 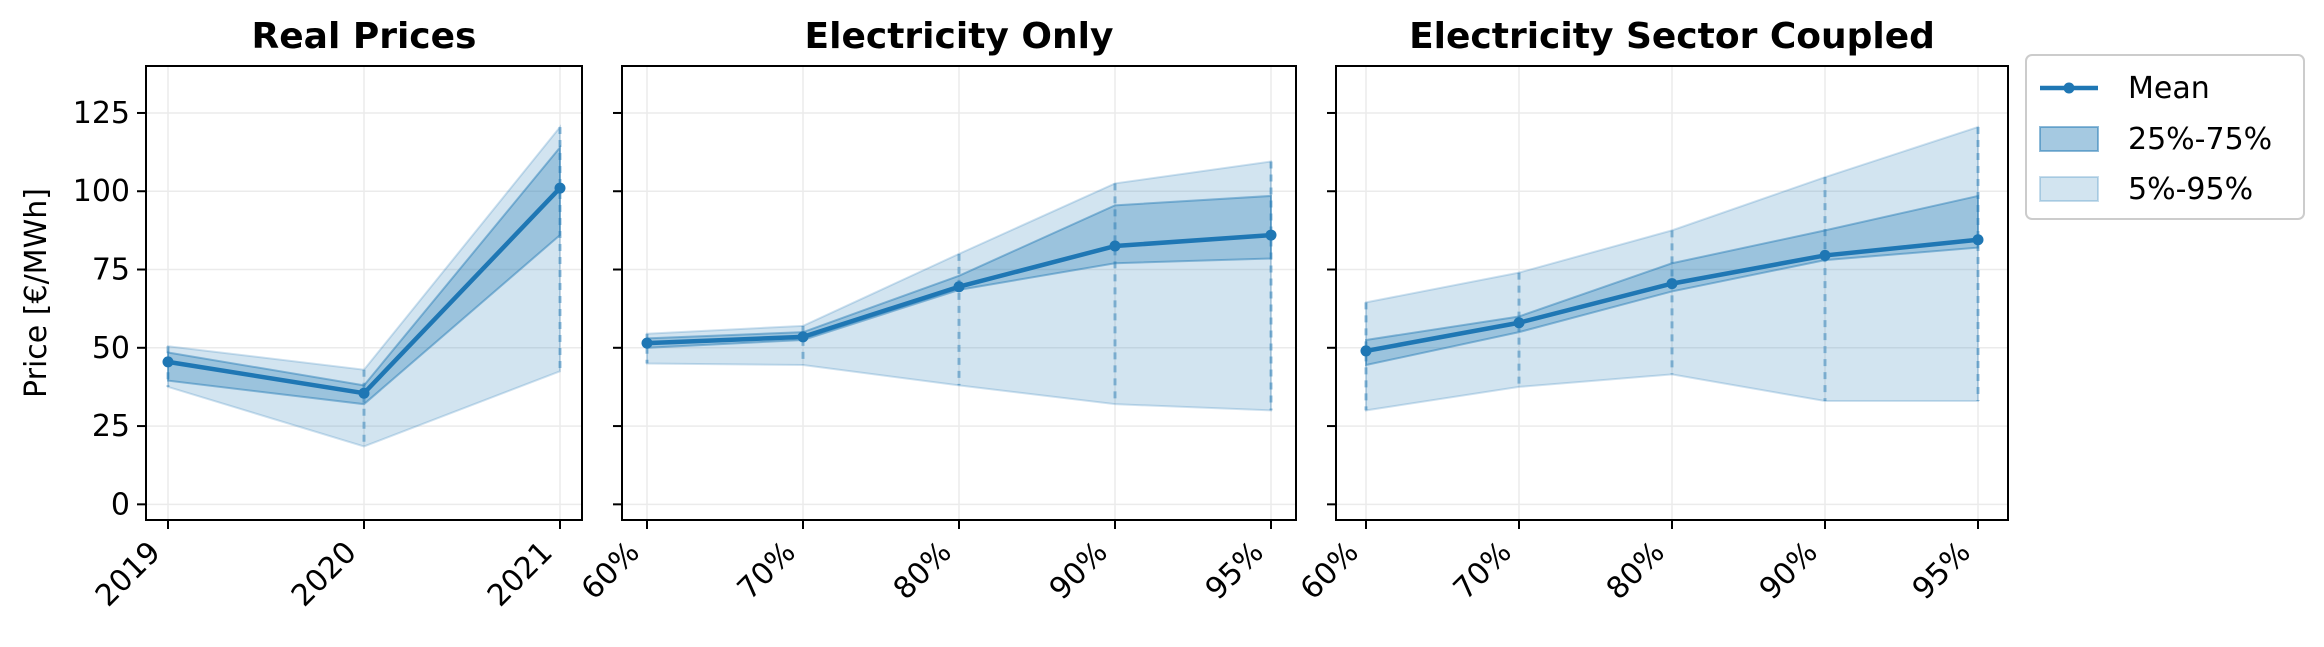 I want to click on legend-label: 25%-75%, so click(x=2200, y=139).